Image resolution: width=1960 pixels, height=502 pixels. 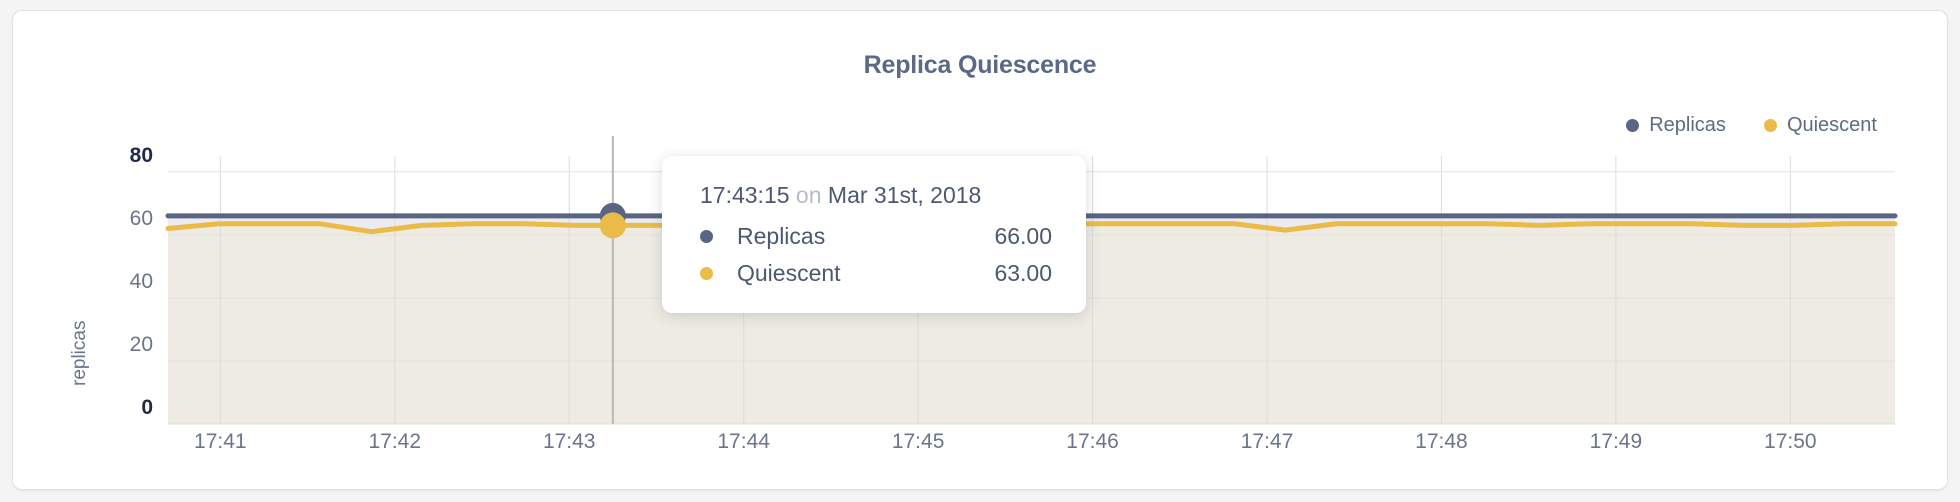 I want to click on tooltip-series-label: Replicas, so click(x=781, y=236).